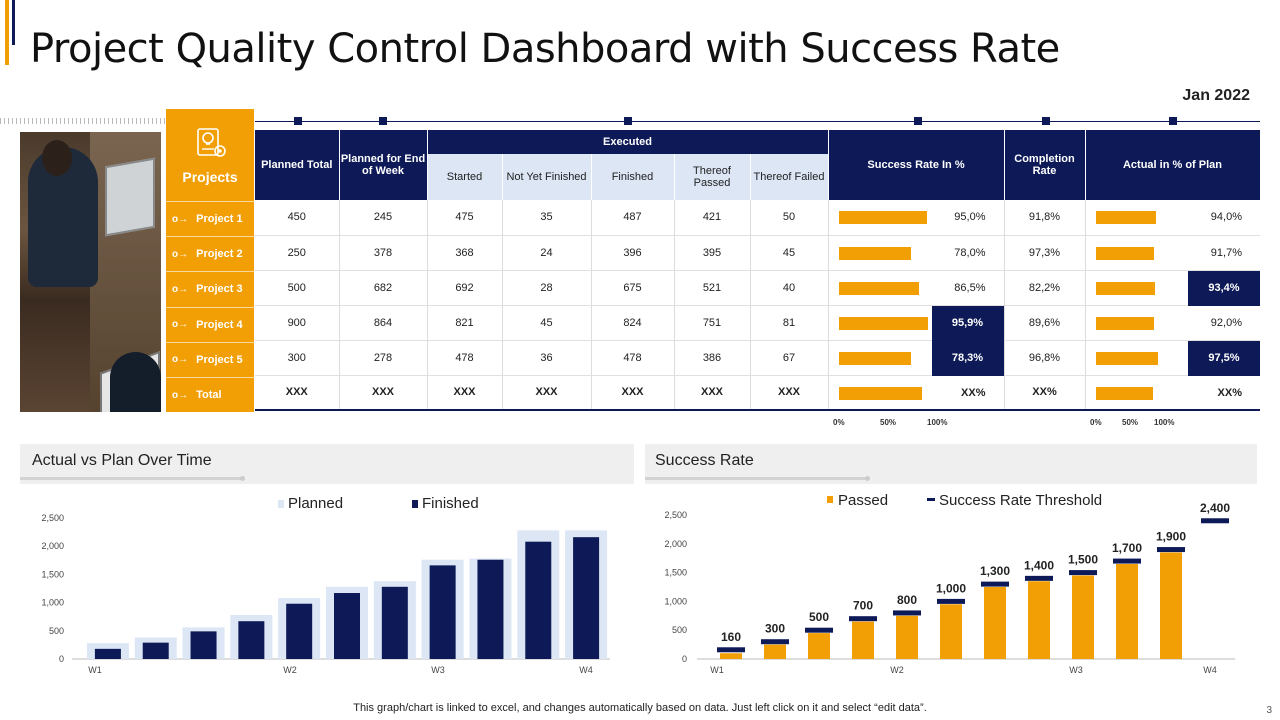 Image resolution: width=1280 pixels, height=720 pixels. Describe the element at coordinates (7, 32) in the screenshot. I see `title-accent-bar` at that location.